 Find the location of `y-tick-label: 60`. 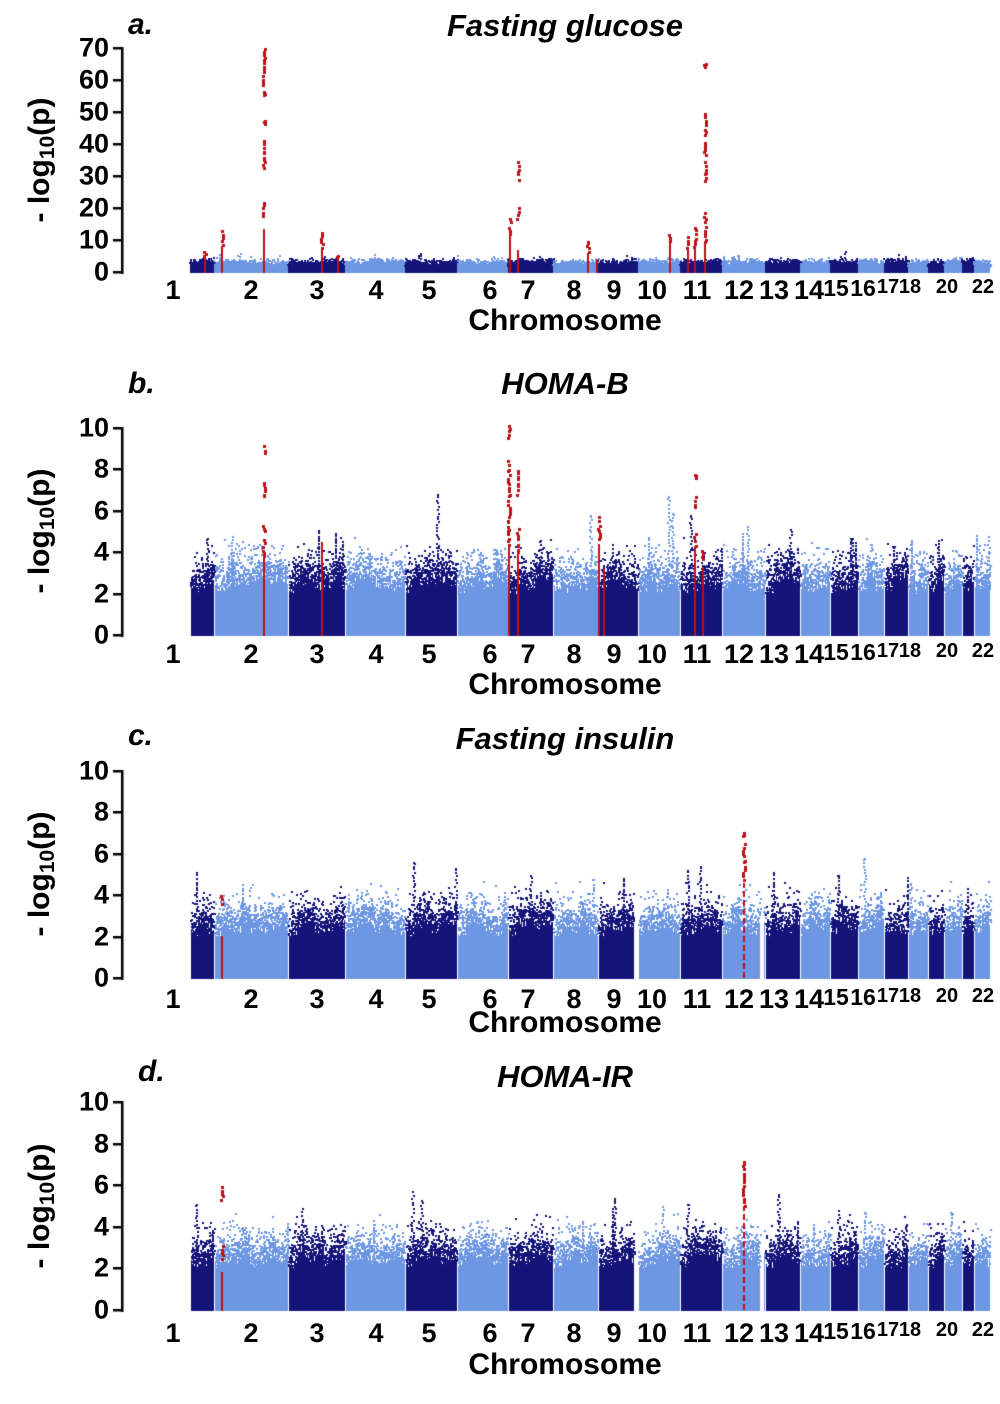

y-tick-label: 60 is located at coordinates (93, 79).